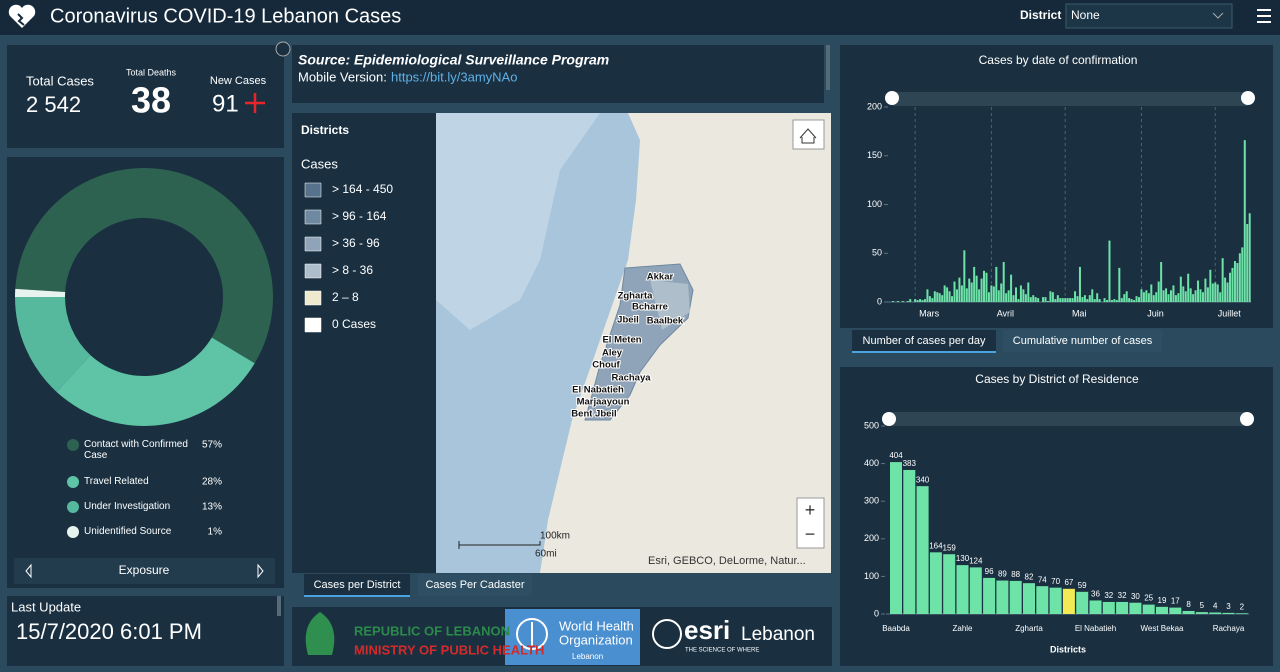  Describe the element at coordinates (828, 67) in the screenshot. I see `scrollbar` at that location.